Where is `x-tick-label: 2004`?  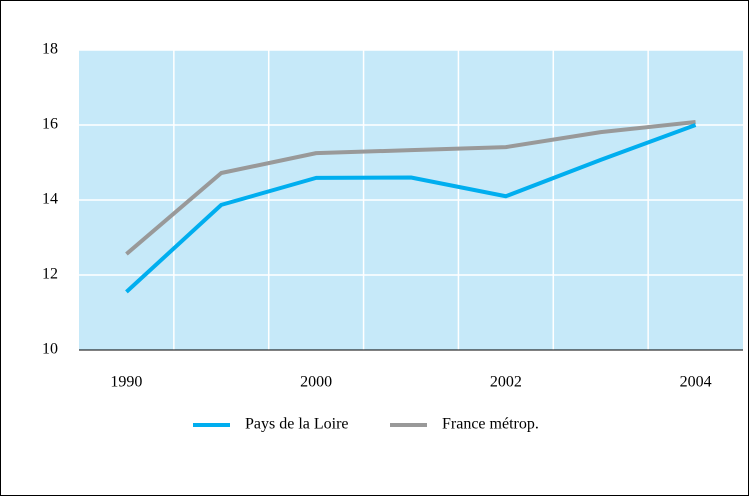 x-tick-label: 2004 is located at coordinates (696, 382).